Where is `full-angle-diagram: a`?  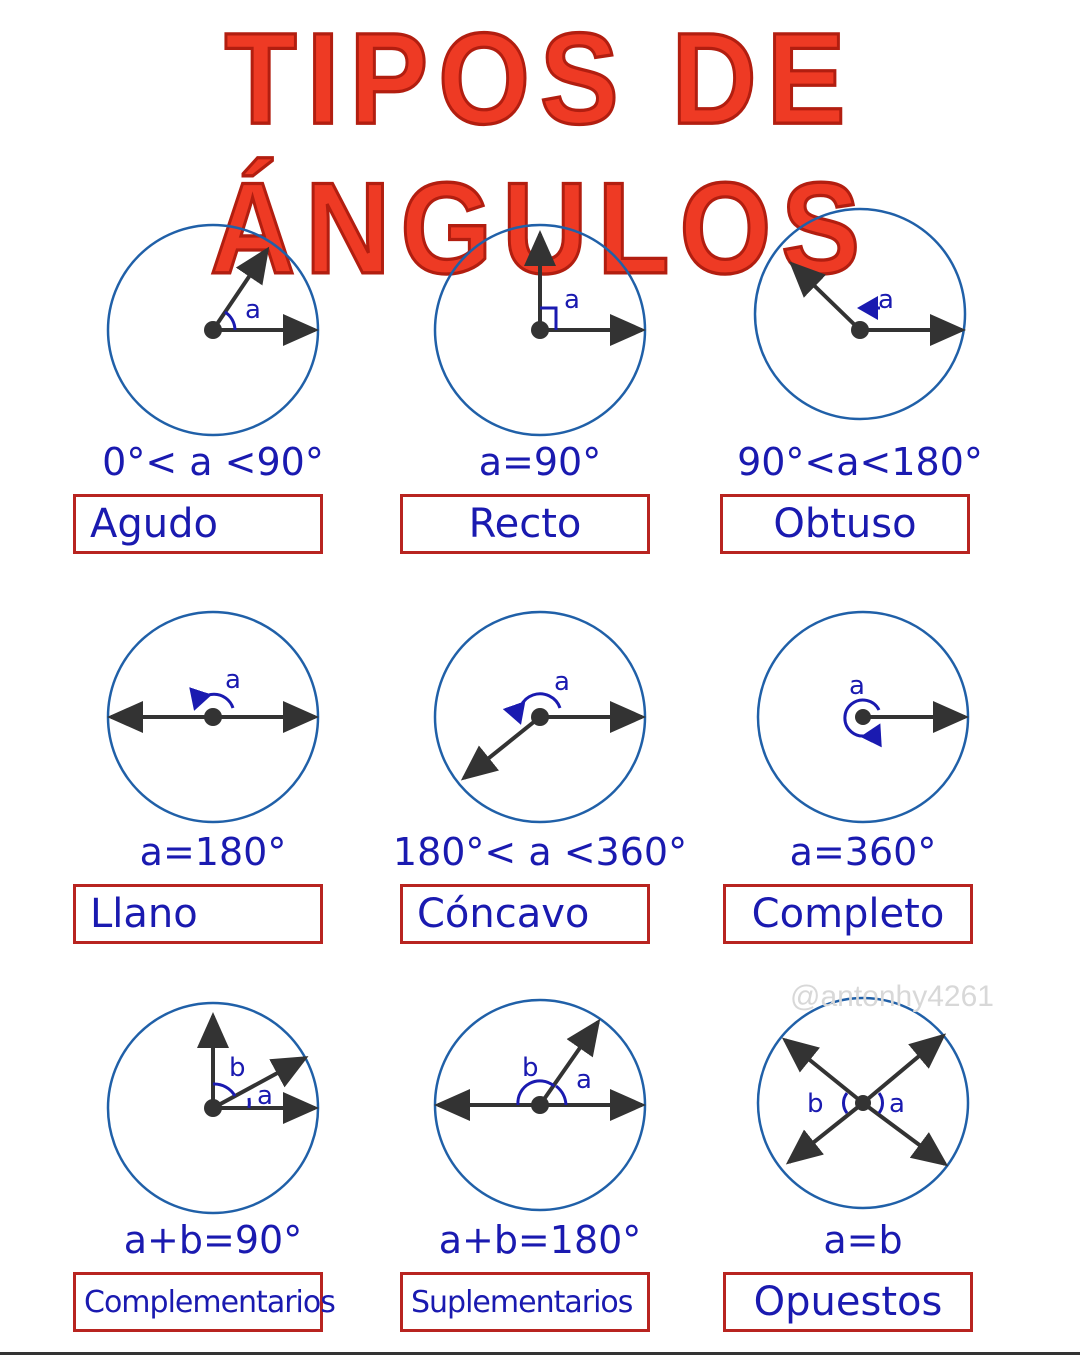 full-angle-diagram: a is located at coordinates (863, 717).